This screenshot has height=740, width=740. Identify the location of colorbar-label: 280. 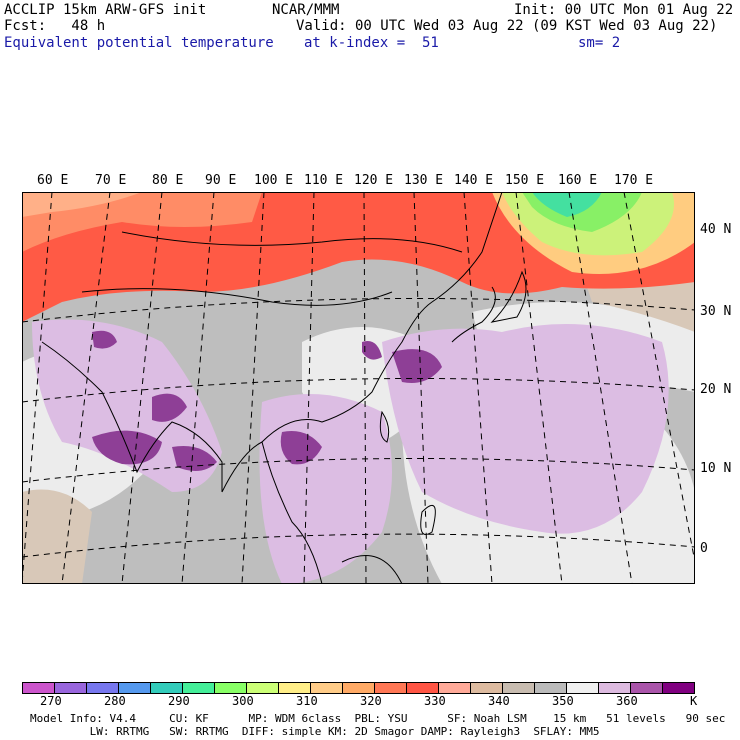
(115, 701).